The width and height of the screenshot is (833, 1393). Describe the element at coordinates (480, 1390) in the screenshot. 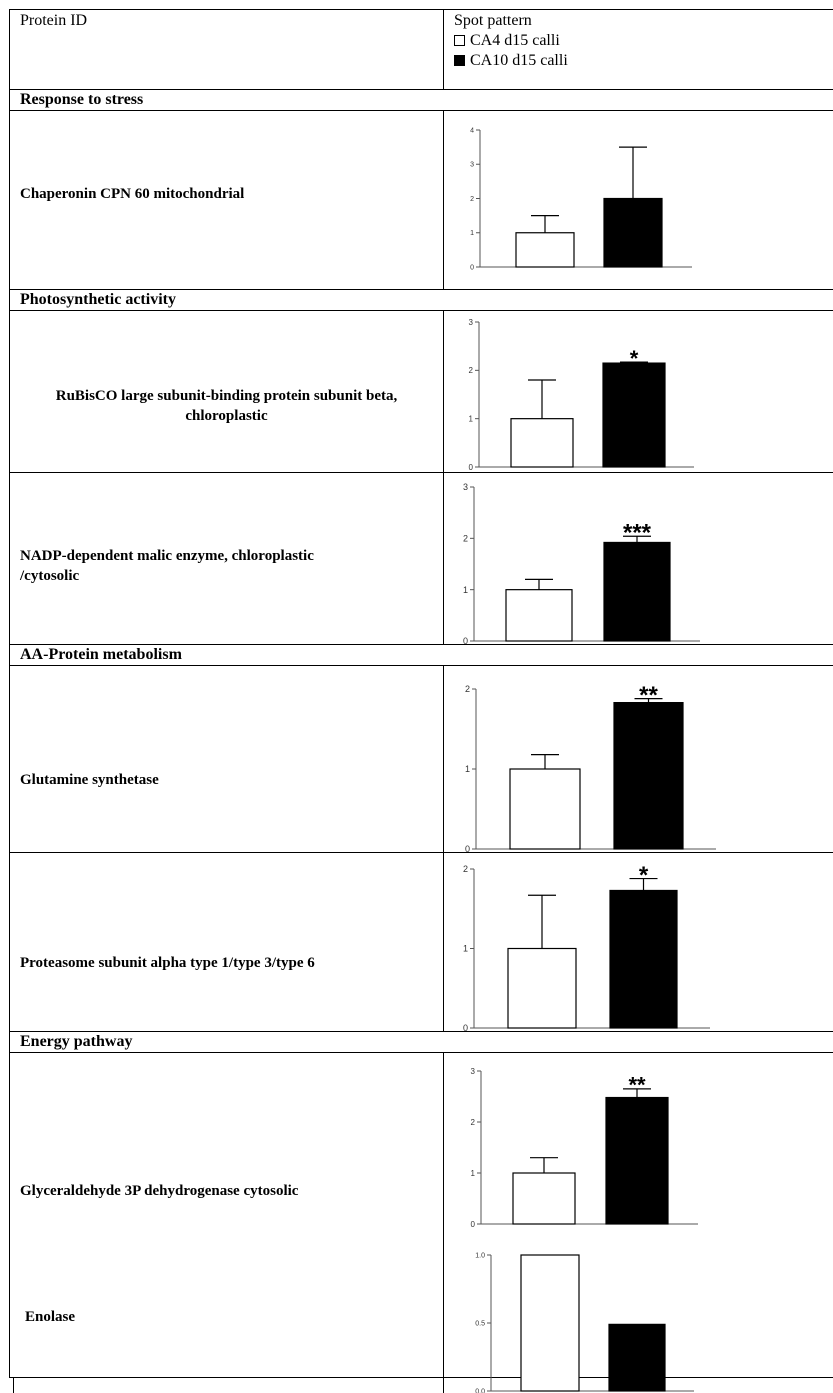

I see `y-tick-label: 0.0` at that location.